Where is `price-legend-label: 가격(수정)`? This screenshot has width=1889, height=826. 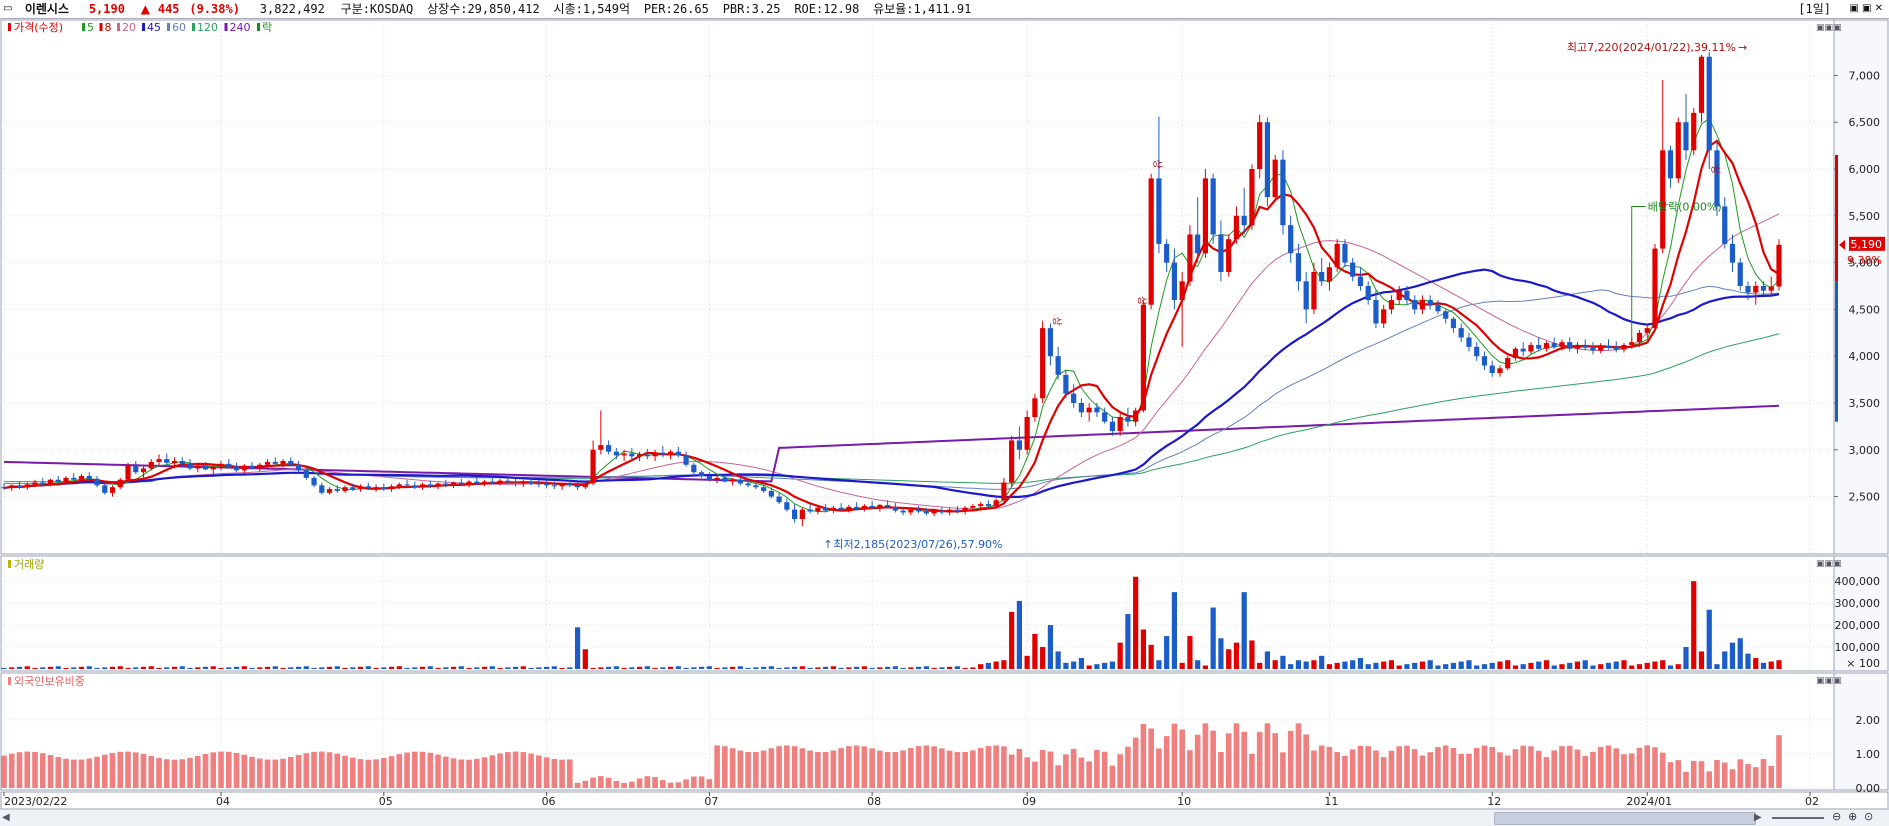
price-legend-label: 가격(수정) is located at coordinates (38, 27).